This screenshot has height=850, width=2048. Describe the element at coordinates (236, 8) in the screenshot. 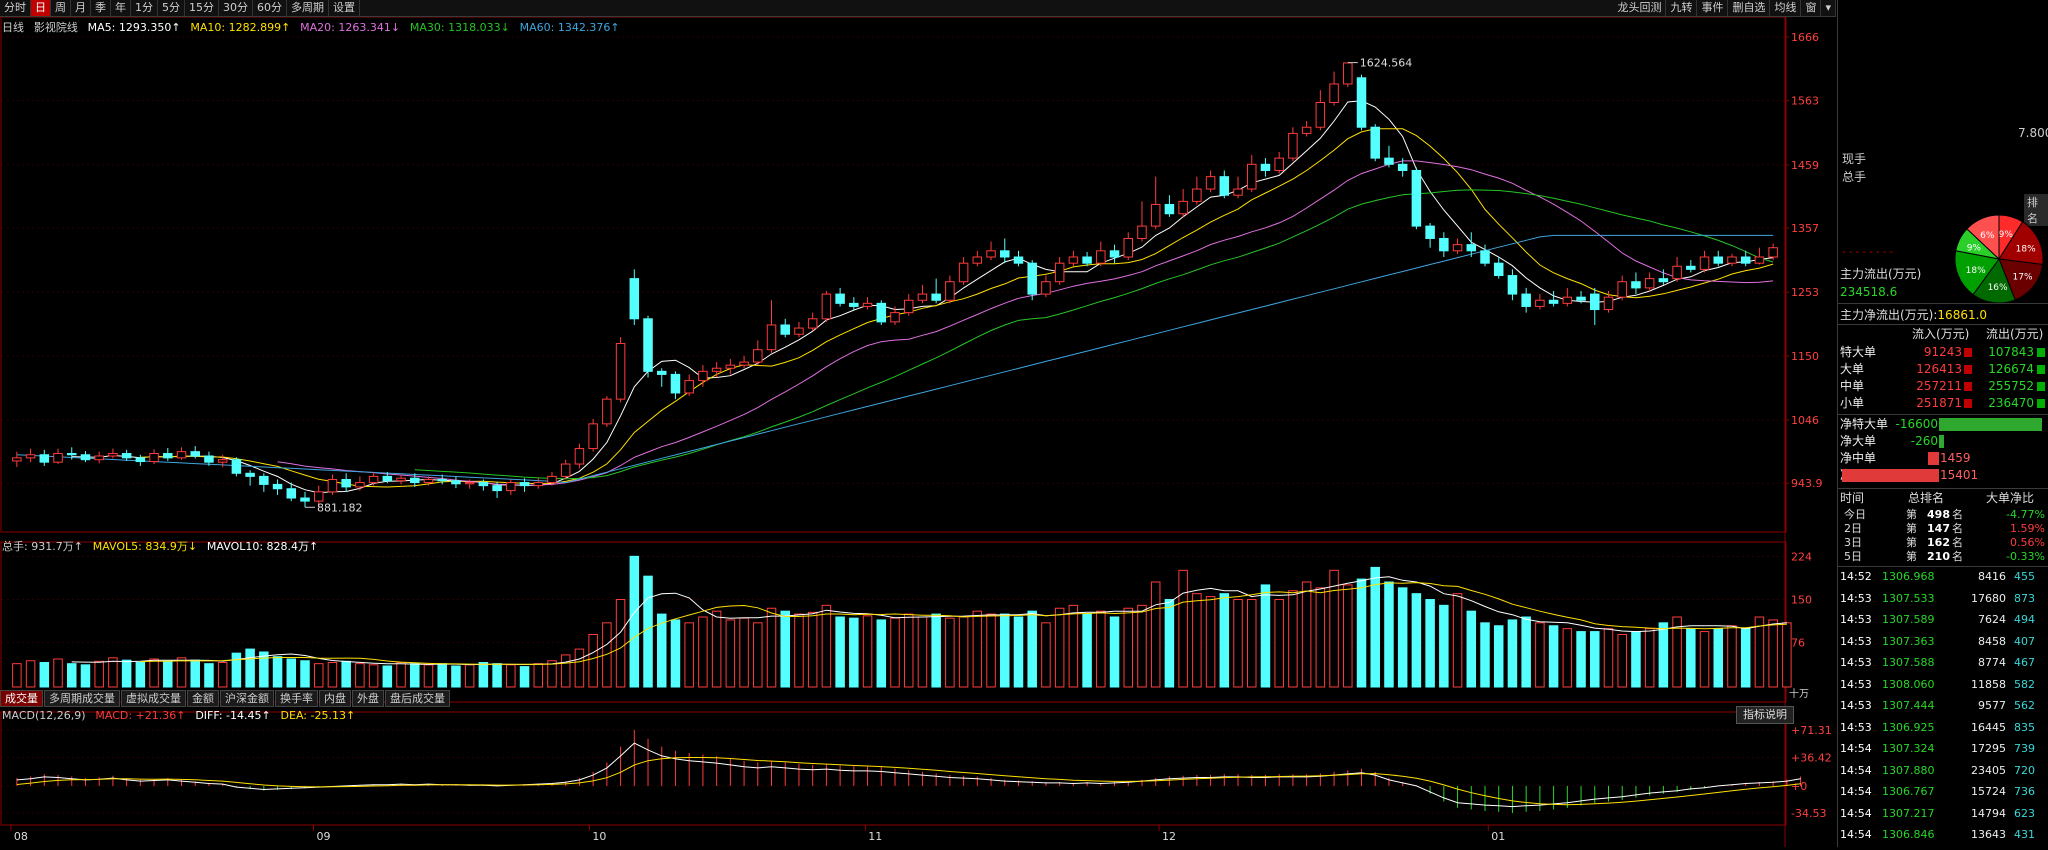

I see `period-button: 30分` at that location.